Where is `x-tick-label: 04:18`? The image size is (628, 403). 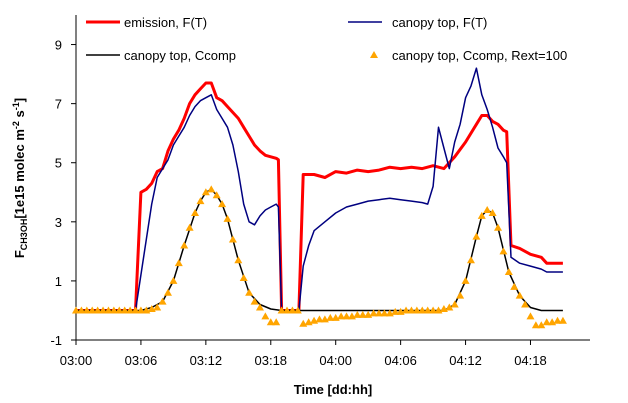 x-tick-label: 04:18 is located at coordinates (530, 360).